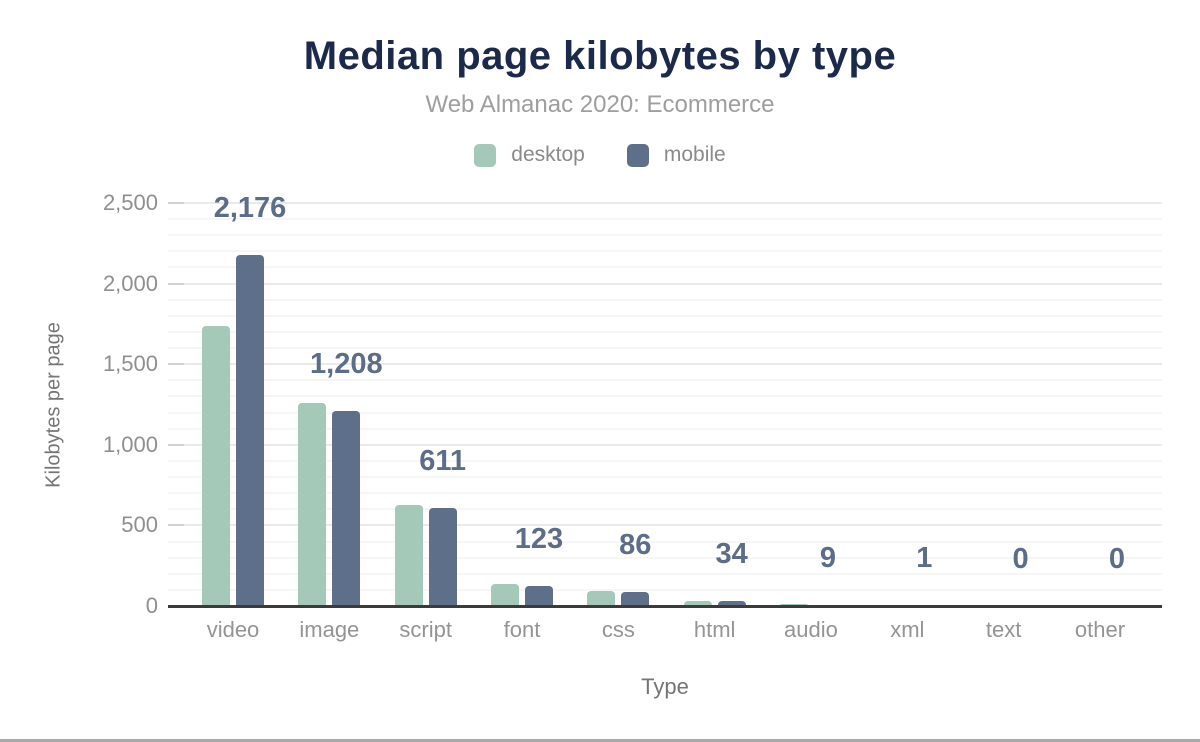 This screenshot has height=742, width=1200. I want to click on legend-item-mobile: mobile, so click(676, 155).